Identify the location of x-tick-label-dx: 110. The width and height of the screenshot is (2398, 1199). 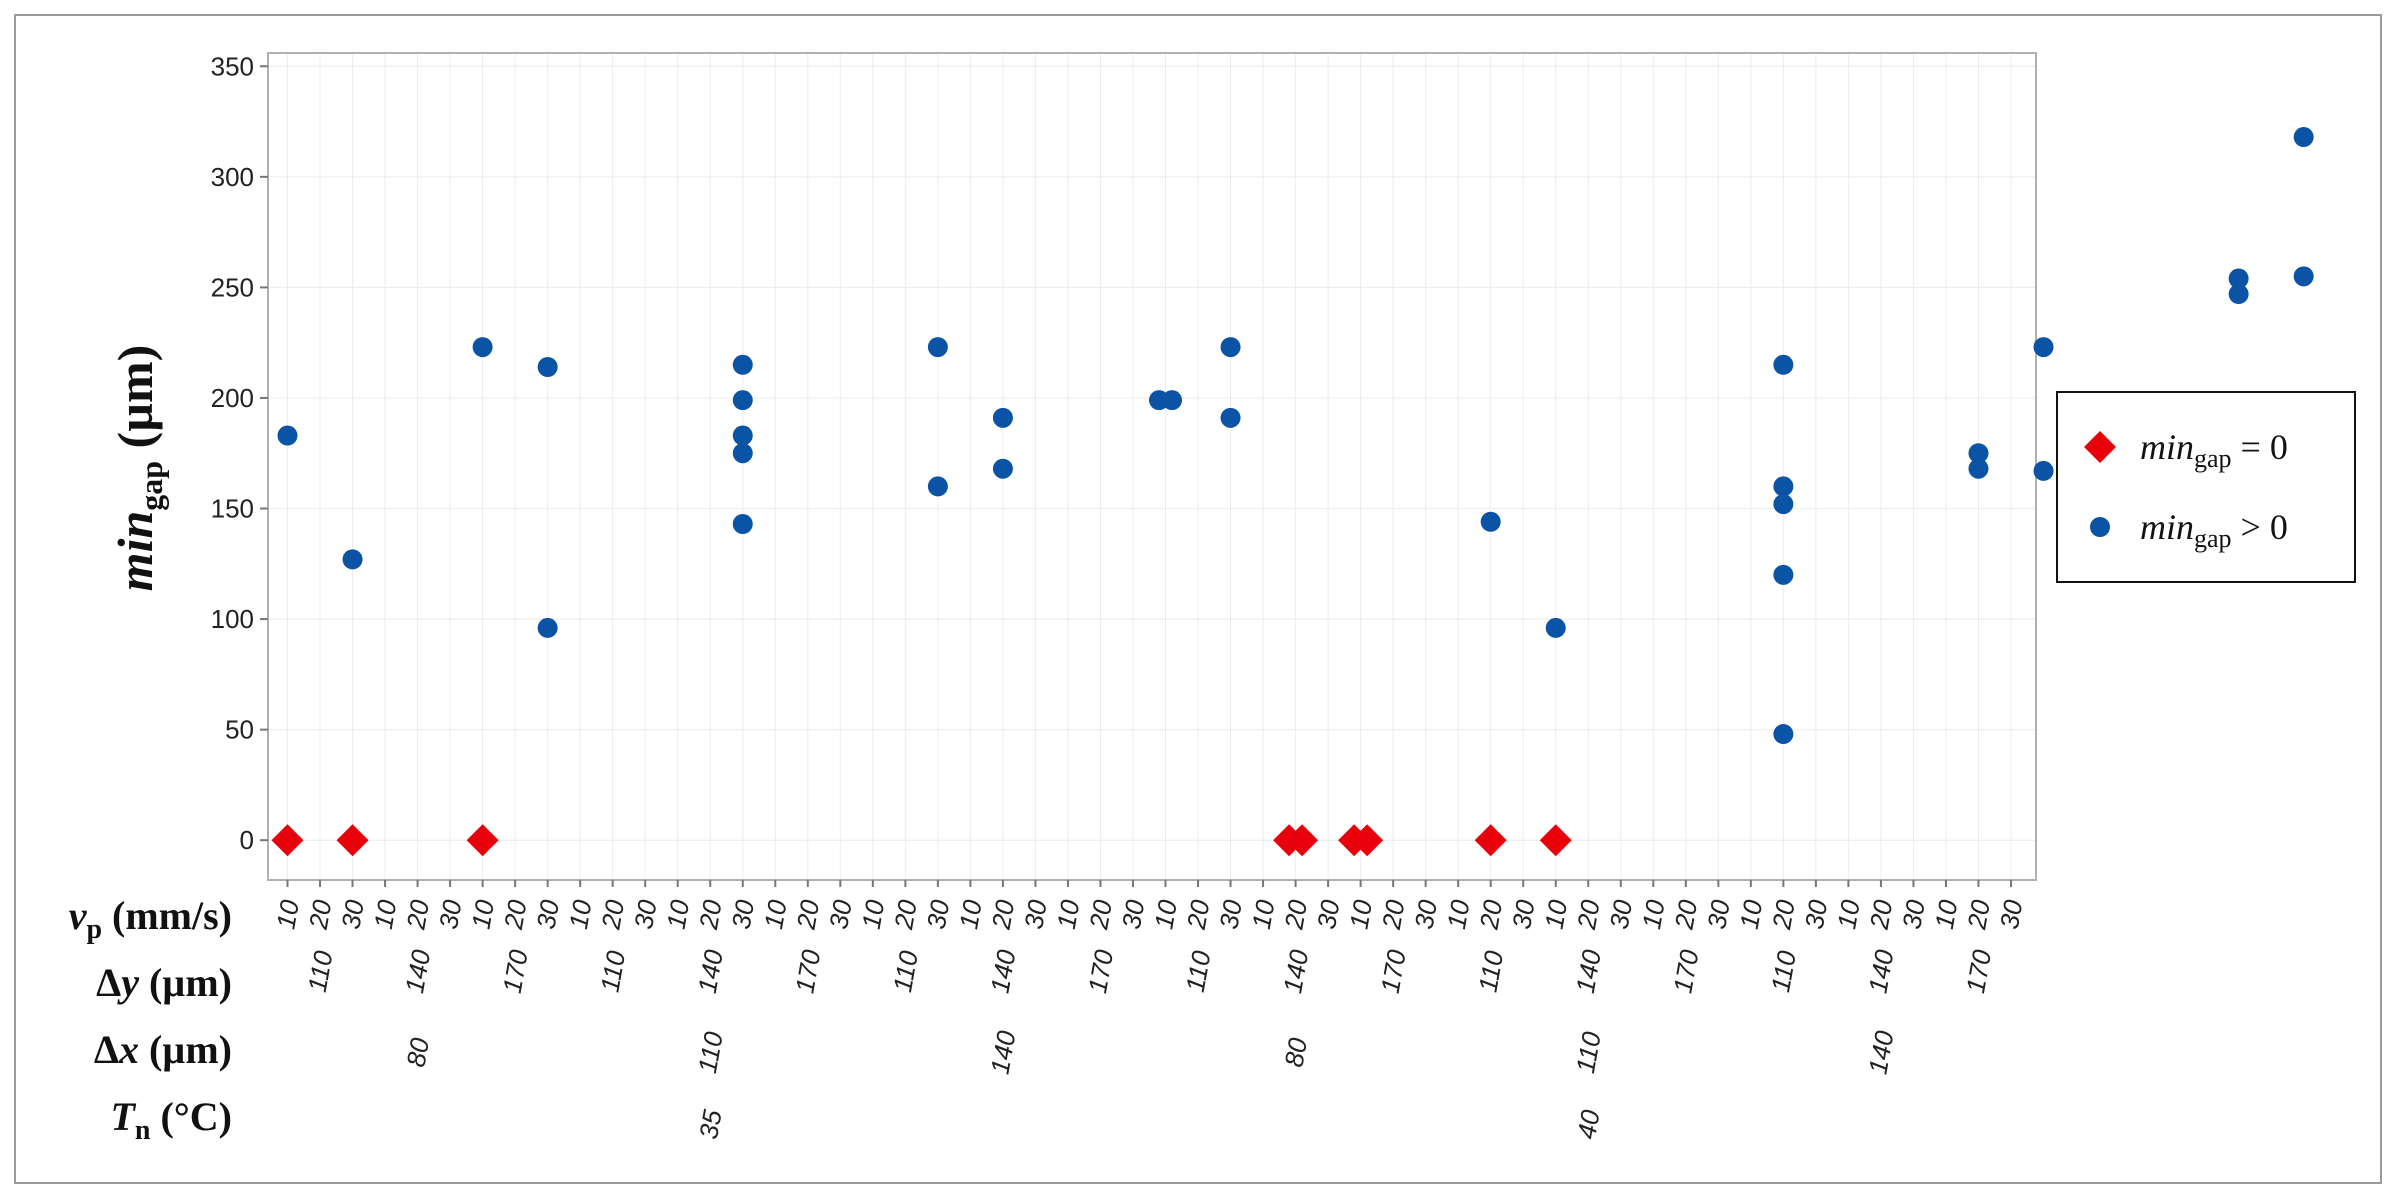
(710, 1052).